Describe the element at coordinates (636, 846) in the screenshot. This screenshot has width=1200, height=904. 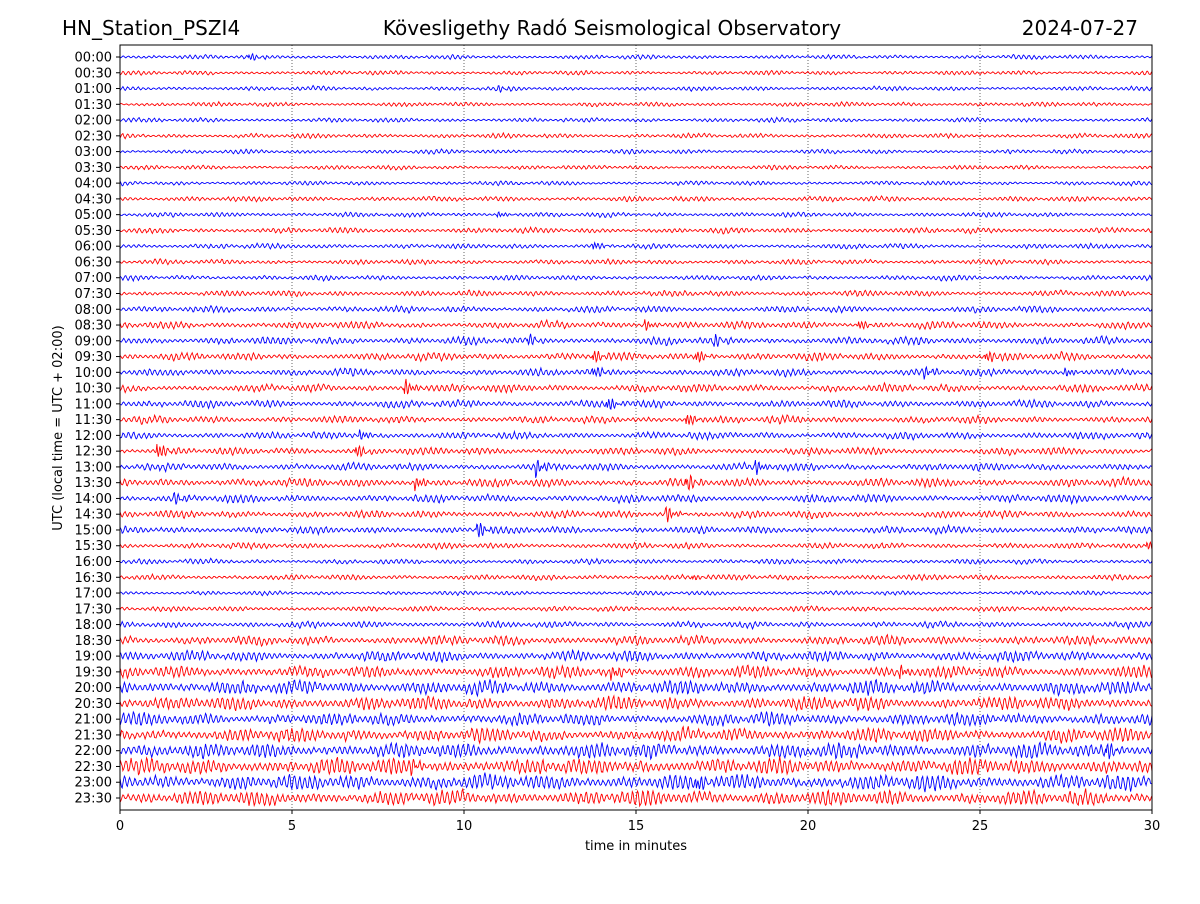
I see `x-axis-label: time in minutes` at that location.